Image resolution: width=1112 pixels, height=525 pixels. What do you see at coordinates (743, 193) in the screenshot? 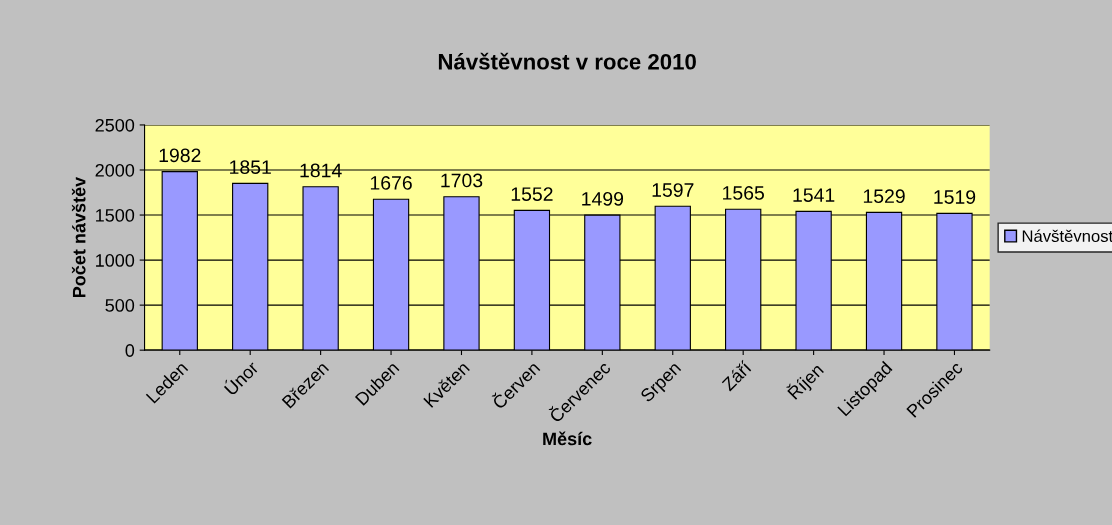
I see `data-label: 1565` at bounding box center [743, 193].